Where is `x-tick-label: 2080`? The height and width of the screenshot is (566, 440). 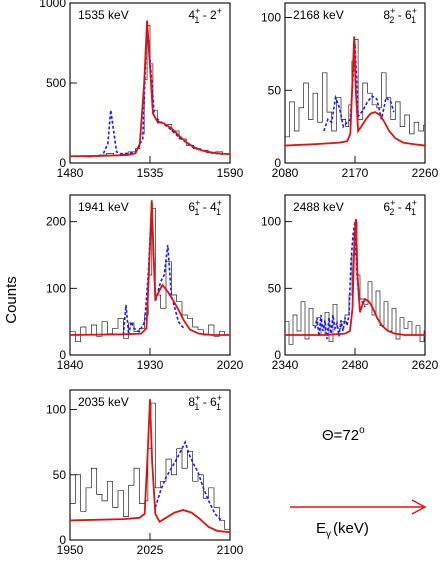 x-tick-label: 2080 is located at coordinates (285, 173).